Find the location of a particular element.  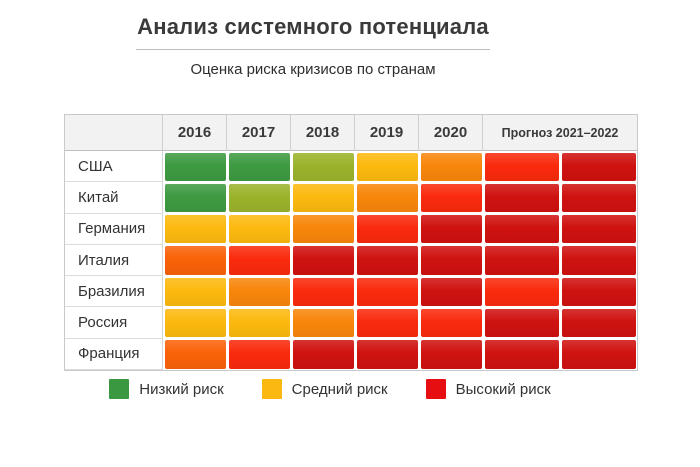

legend-label-low: Низкий риск is located at coordinates (181, 389).